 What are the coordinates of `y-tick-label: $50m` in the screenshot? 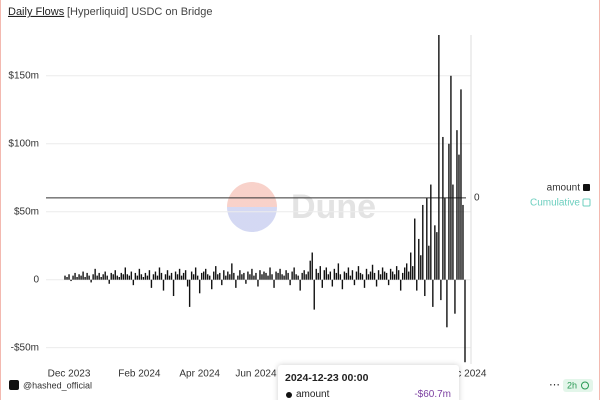 It's located at (26, 211).